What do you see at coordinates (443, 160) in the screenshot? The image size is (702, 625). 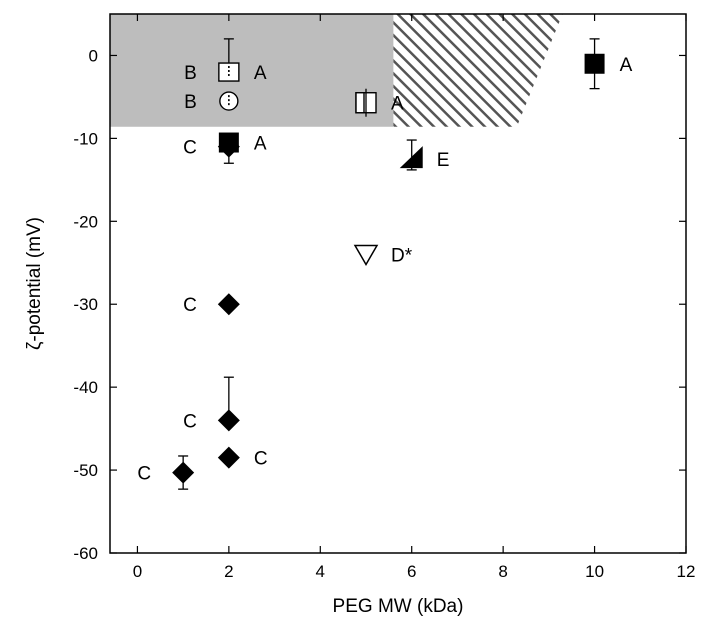 I see `point-label: E` at bounding box center [443, 160].